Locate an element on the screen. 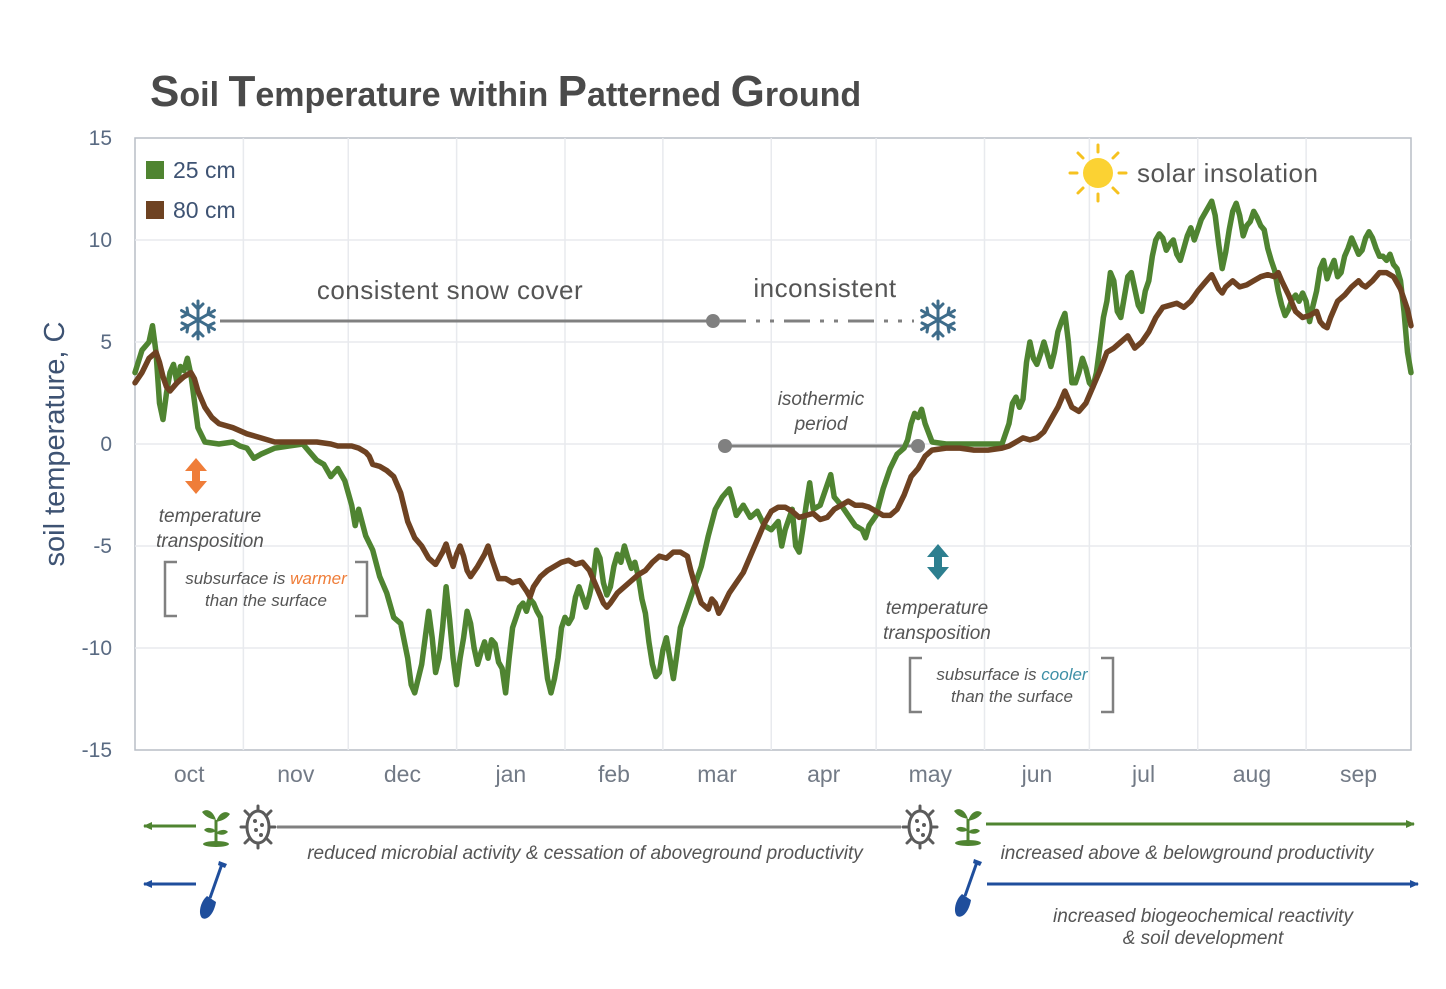 This screenshot has width=1446, height=989. snow-cover-line-end is located at coordinates (713, 321).